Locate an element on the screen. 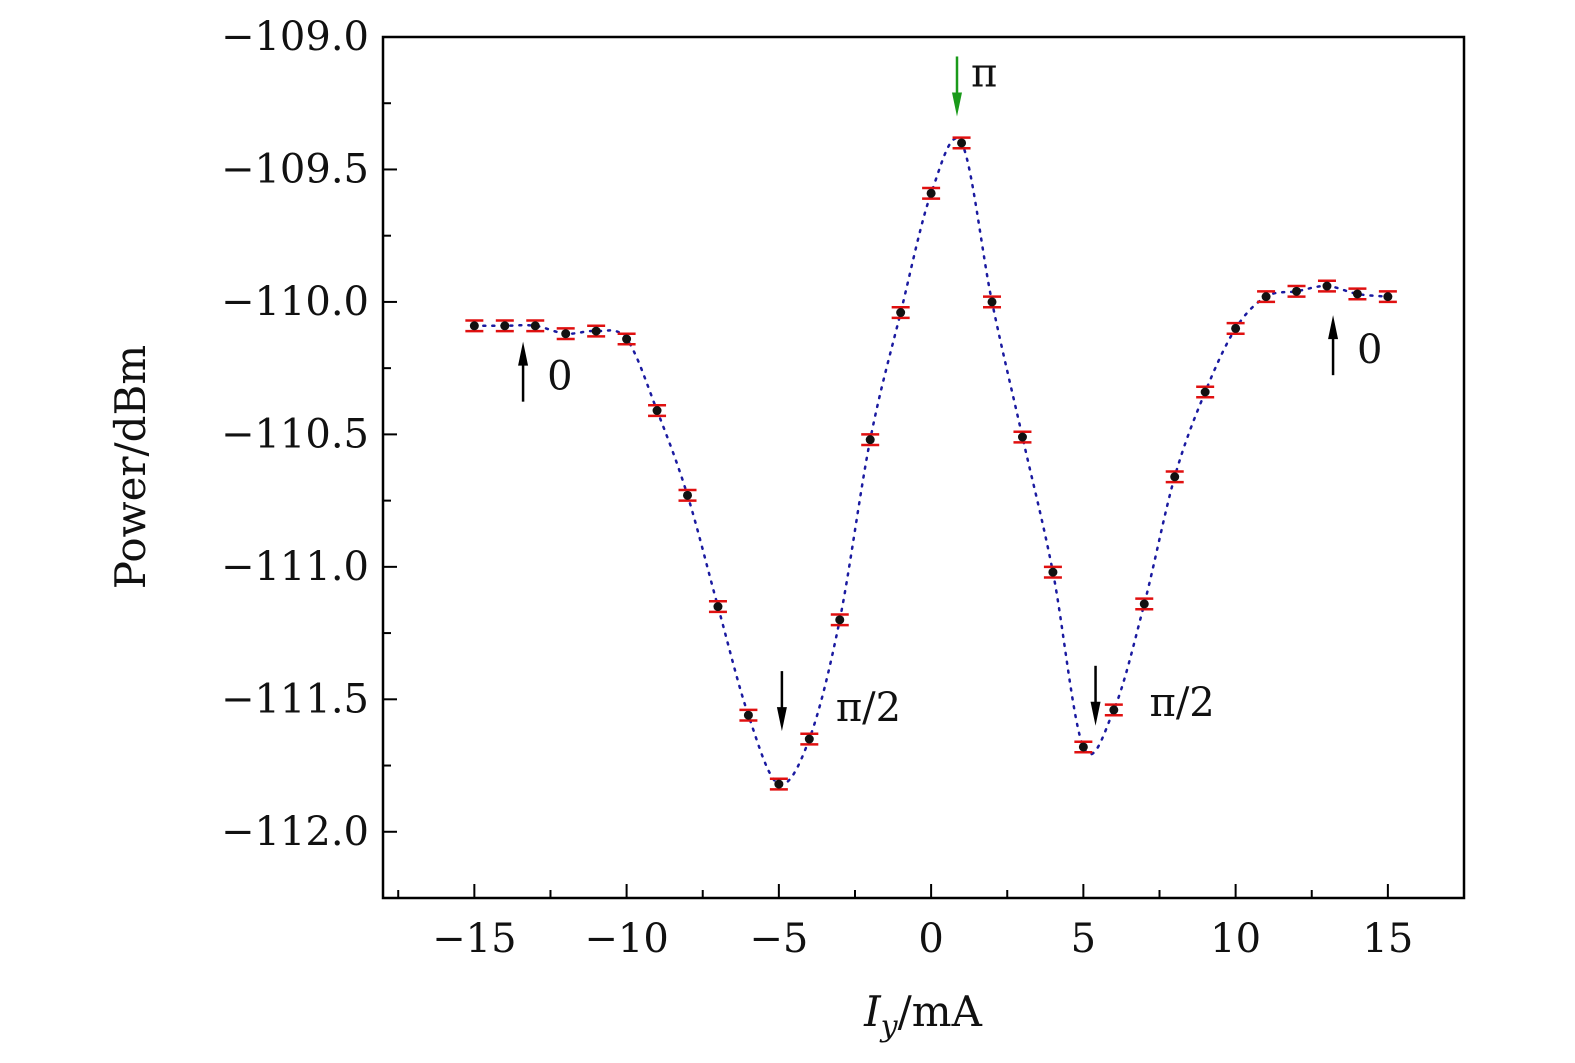 The width and height of the screenshot is (1575, 1063). y-axis-title: Power/dBm is located at coordinates (130, 467).